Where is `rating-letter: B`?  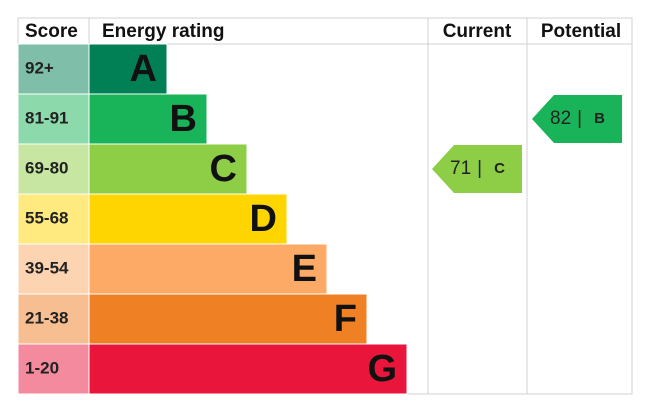
rating-letter: B is located at coordinates (183, 119).